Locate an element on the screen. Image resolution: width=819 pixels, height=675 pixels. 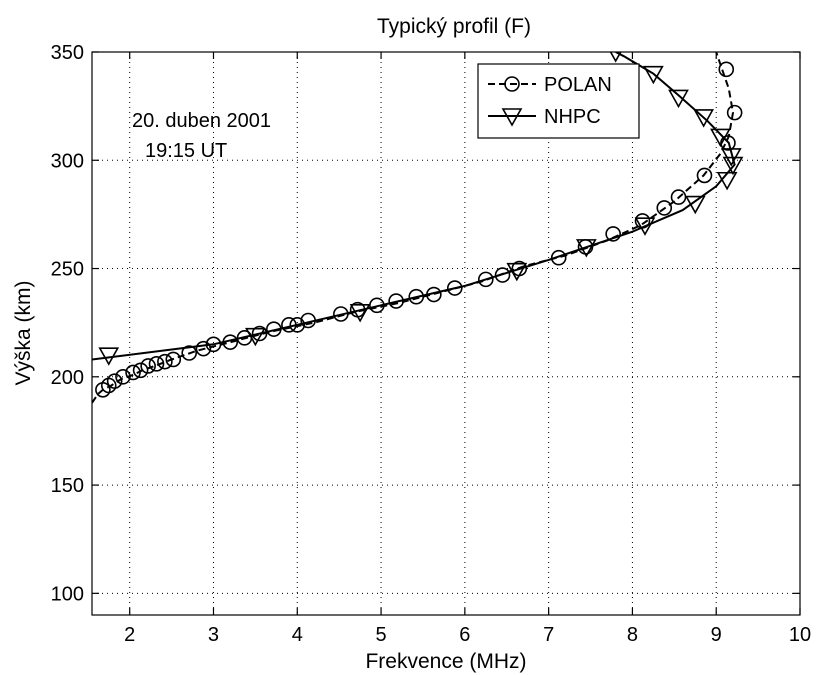
legend-label-polan: POLAN is located at coordinates (578, 85).